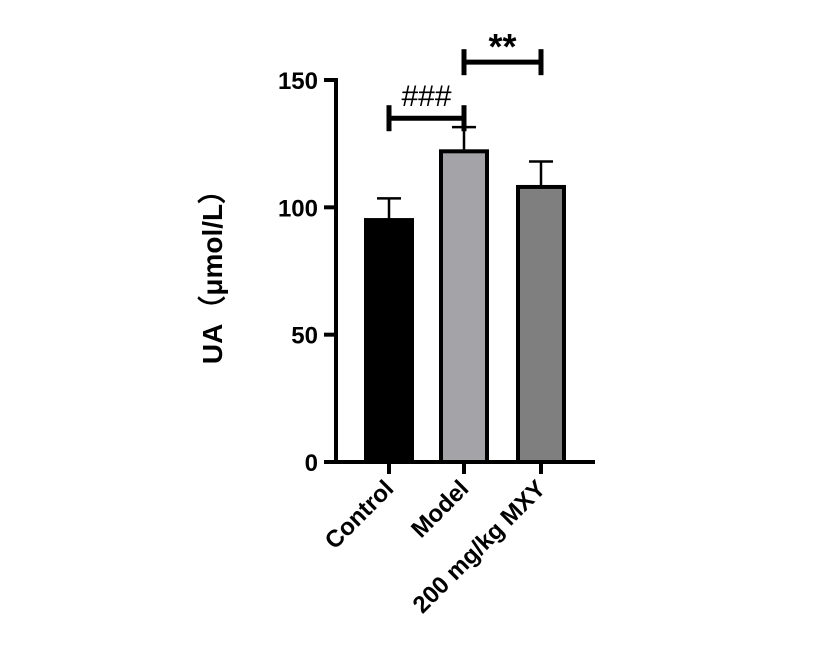 This screenshot has height=670, width=825. Describe the element at coordinates (311, 463) in the screenshot. I see `y-tick-label: 0` at that location.